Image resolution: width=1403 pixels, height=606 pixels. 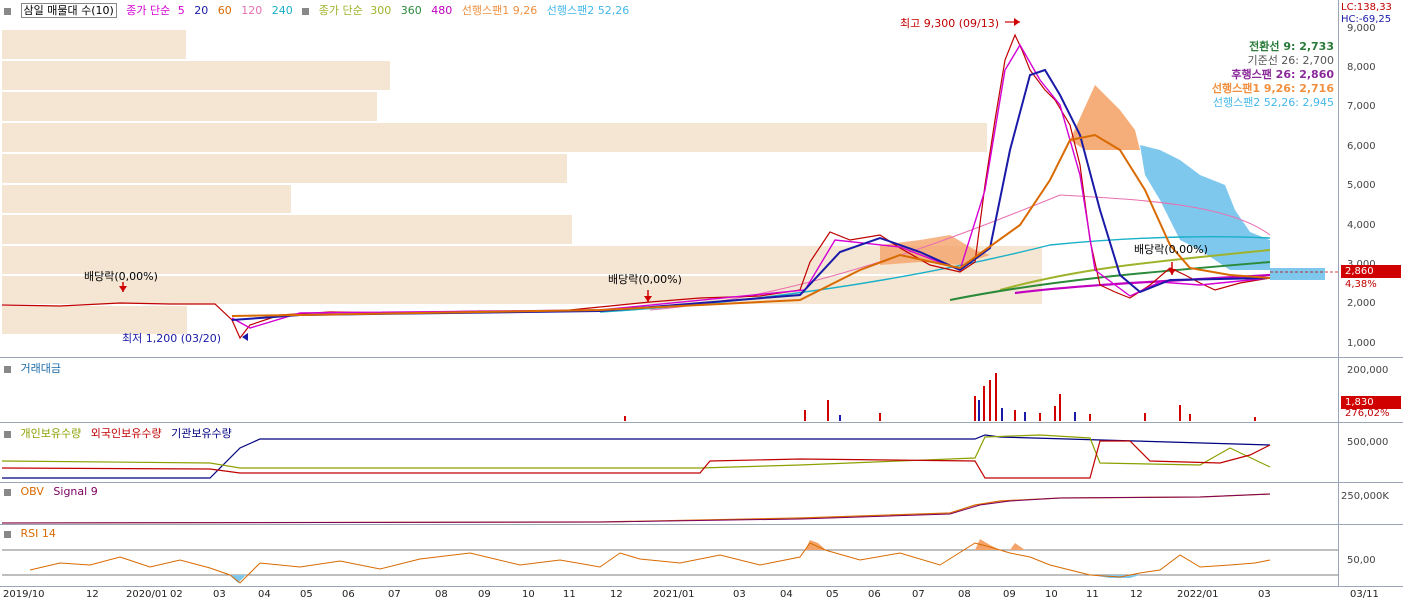 I want to click on obv-toggle-icon, so click(x=7, y=492).